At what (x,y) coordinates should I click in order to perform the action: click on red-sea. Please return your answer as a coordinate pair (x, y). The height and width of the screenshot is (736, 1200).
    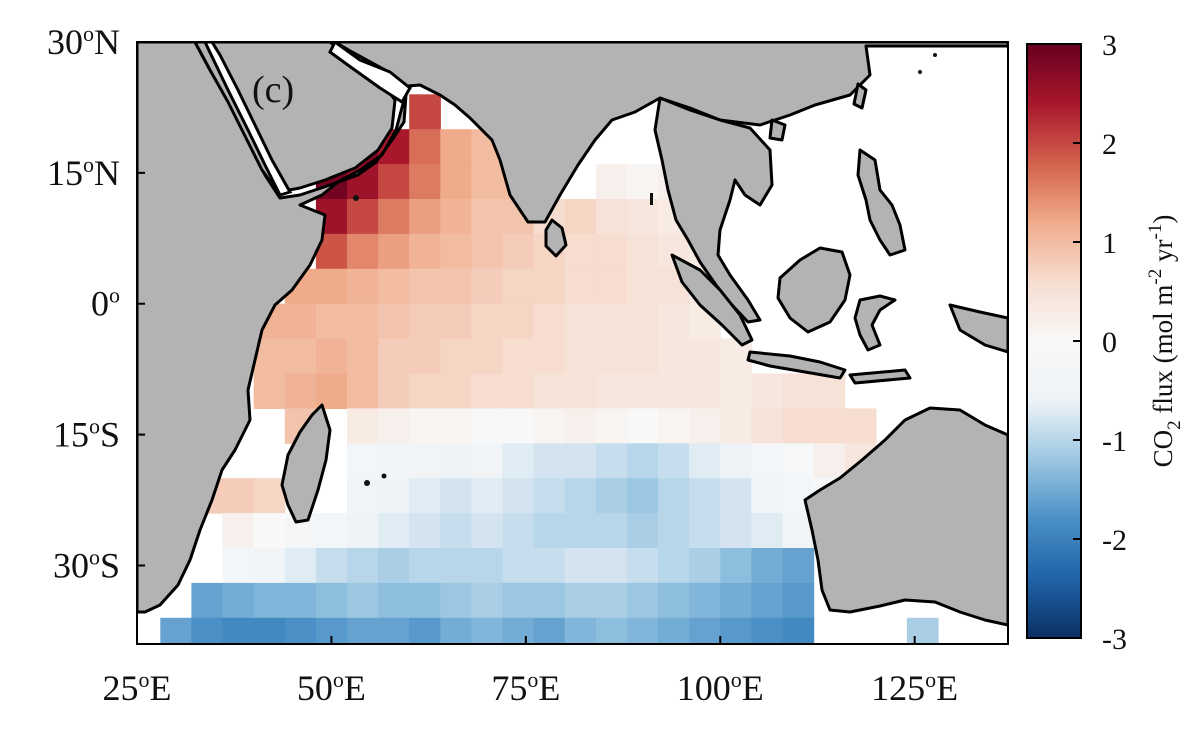
    Looking at the image, I should click on (248, 119).